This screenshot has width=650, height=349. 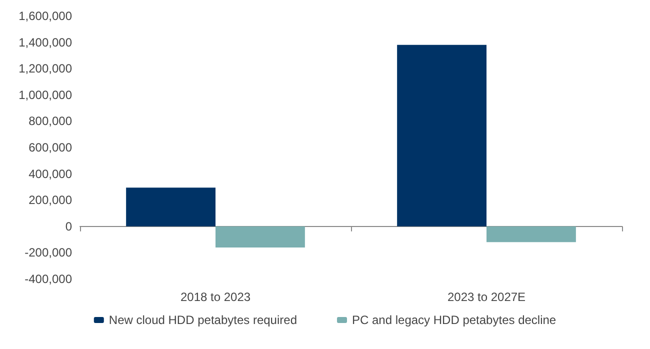 What do you see at coordinates (45, 69) in the screenshot?
I see `y-tick-label: 1,200,000` at bounding box center [45, 69].